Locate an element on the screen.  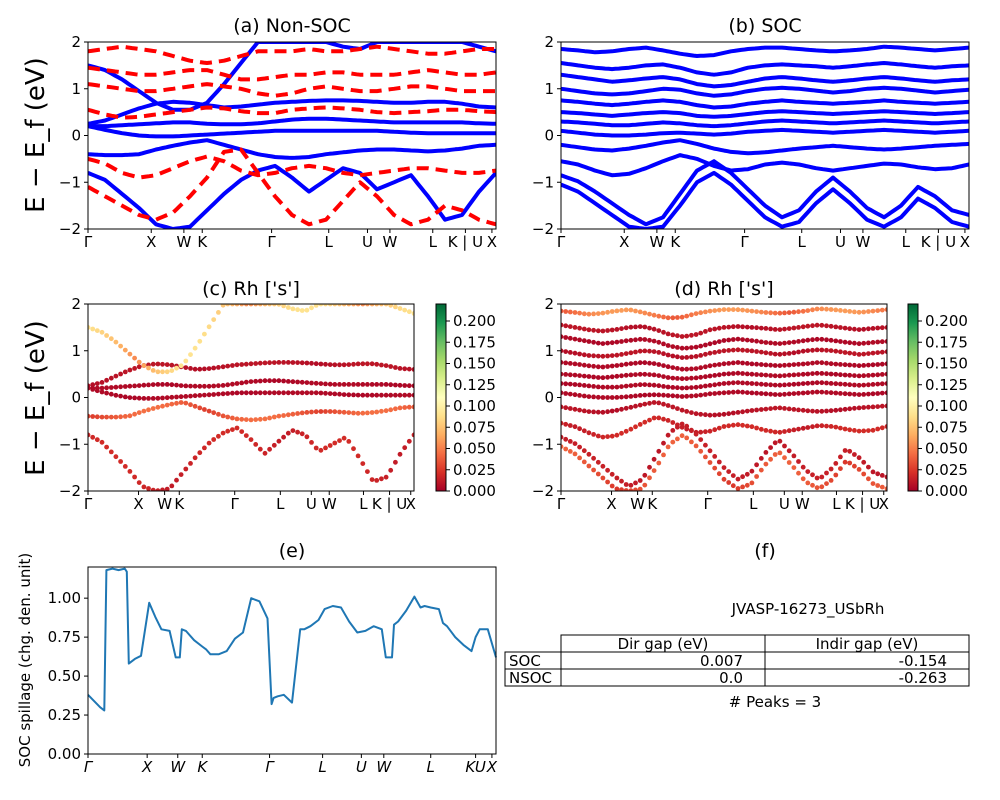
panel-e-xtick-label: U is located at coordinates (361, 767).